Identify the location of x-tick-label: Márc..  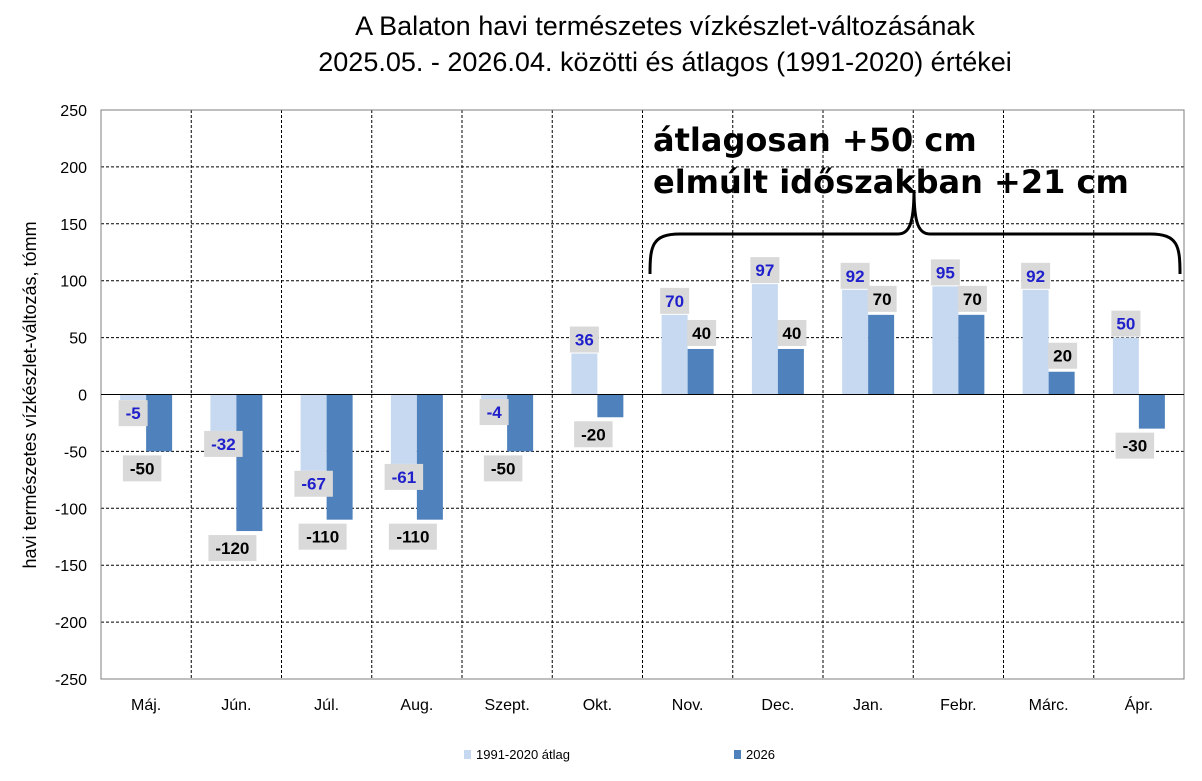
(1049, 705).